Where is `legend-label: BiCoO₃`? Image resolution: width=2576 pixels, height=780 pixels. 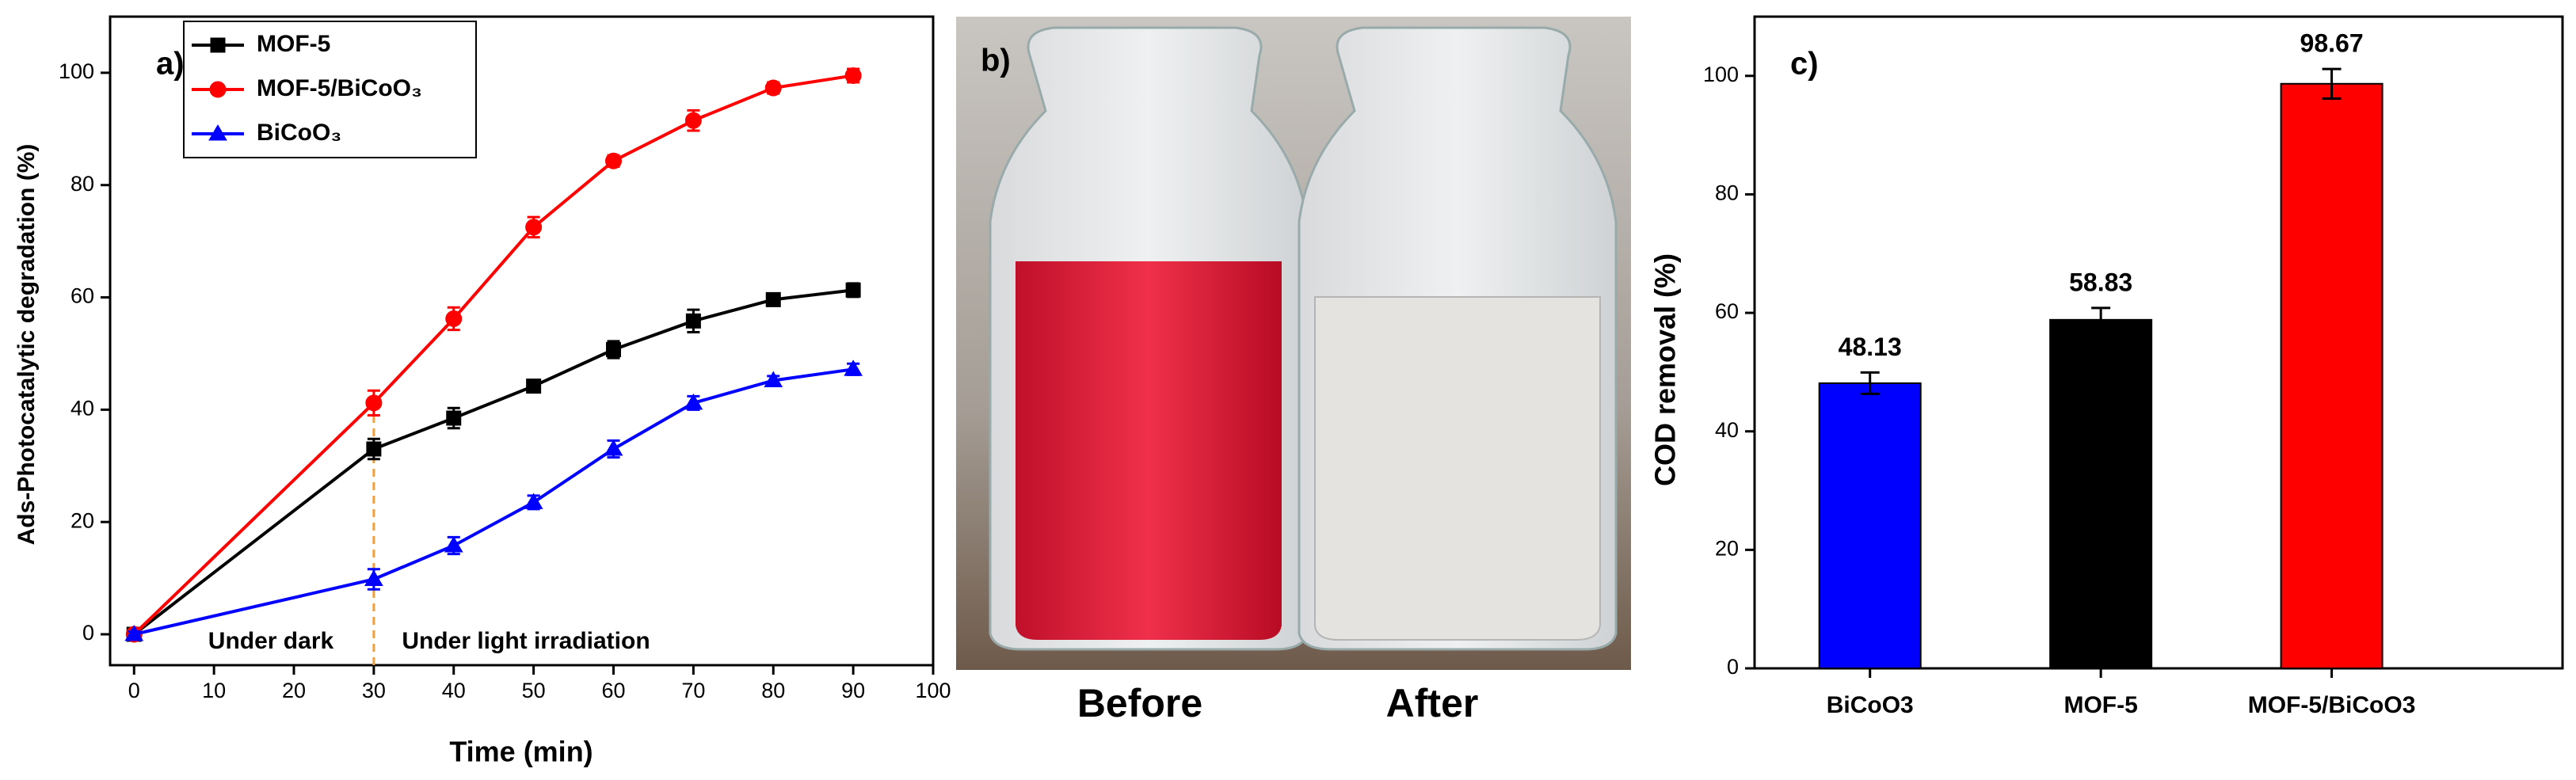 legend-label: BiCoO₃ is located at coordinates (299, 133).